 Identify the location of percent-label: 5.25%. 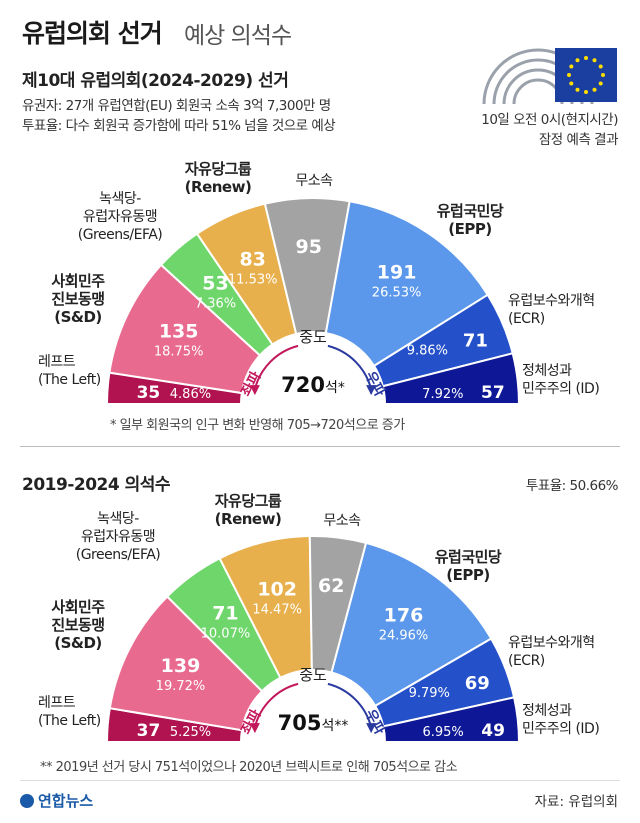
(190, 732).